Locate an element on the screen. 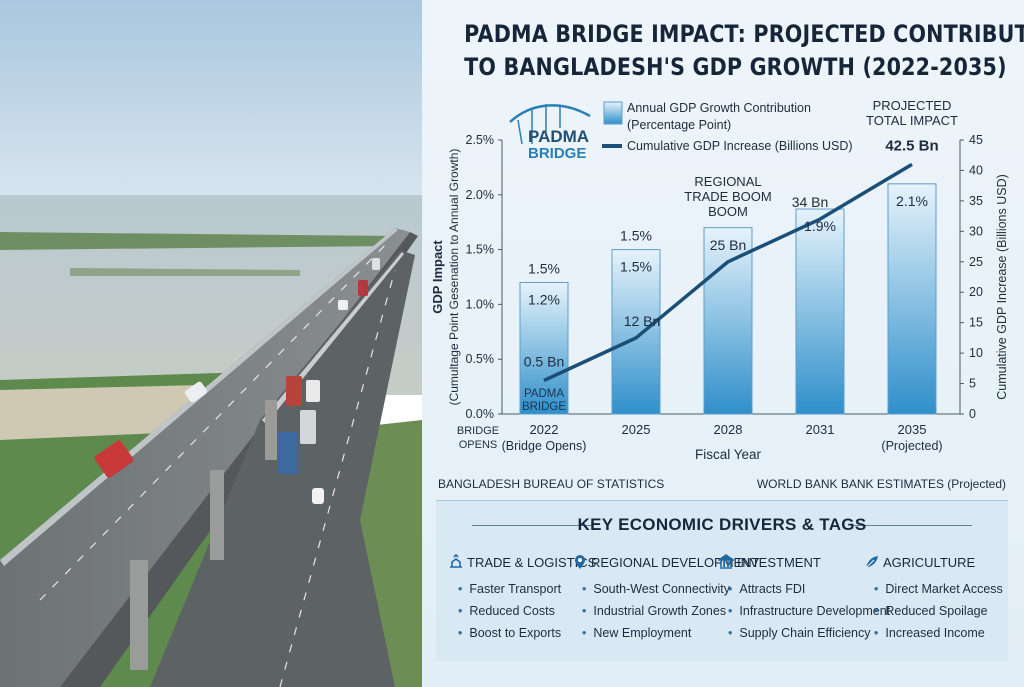 The image size is (1024, 687). bridge-opens-annotation: OPENS is located at coordinates (478, 445).